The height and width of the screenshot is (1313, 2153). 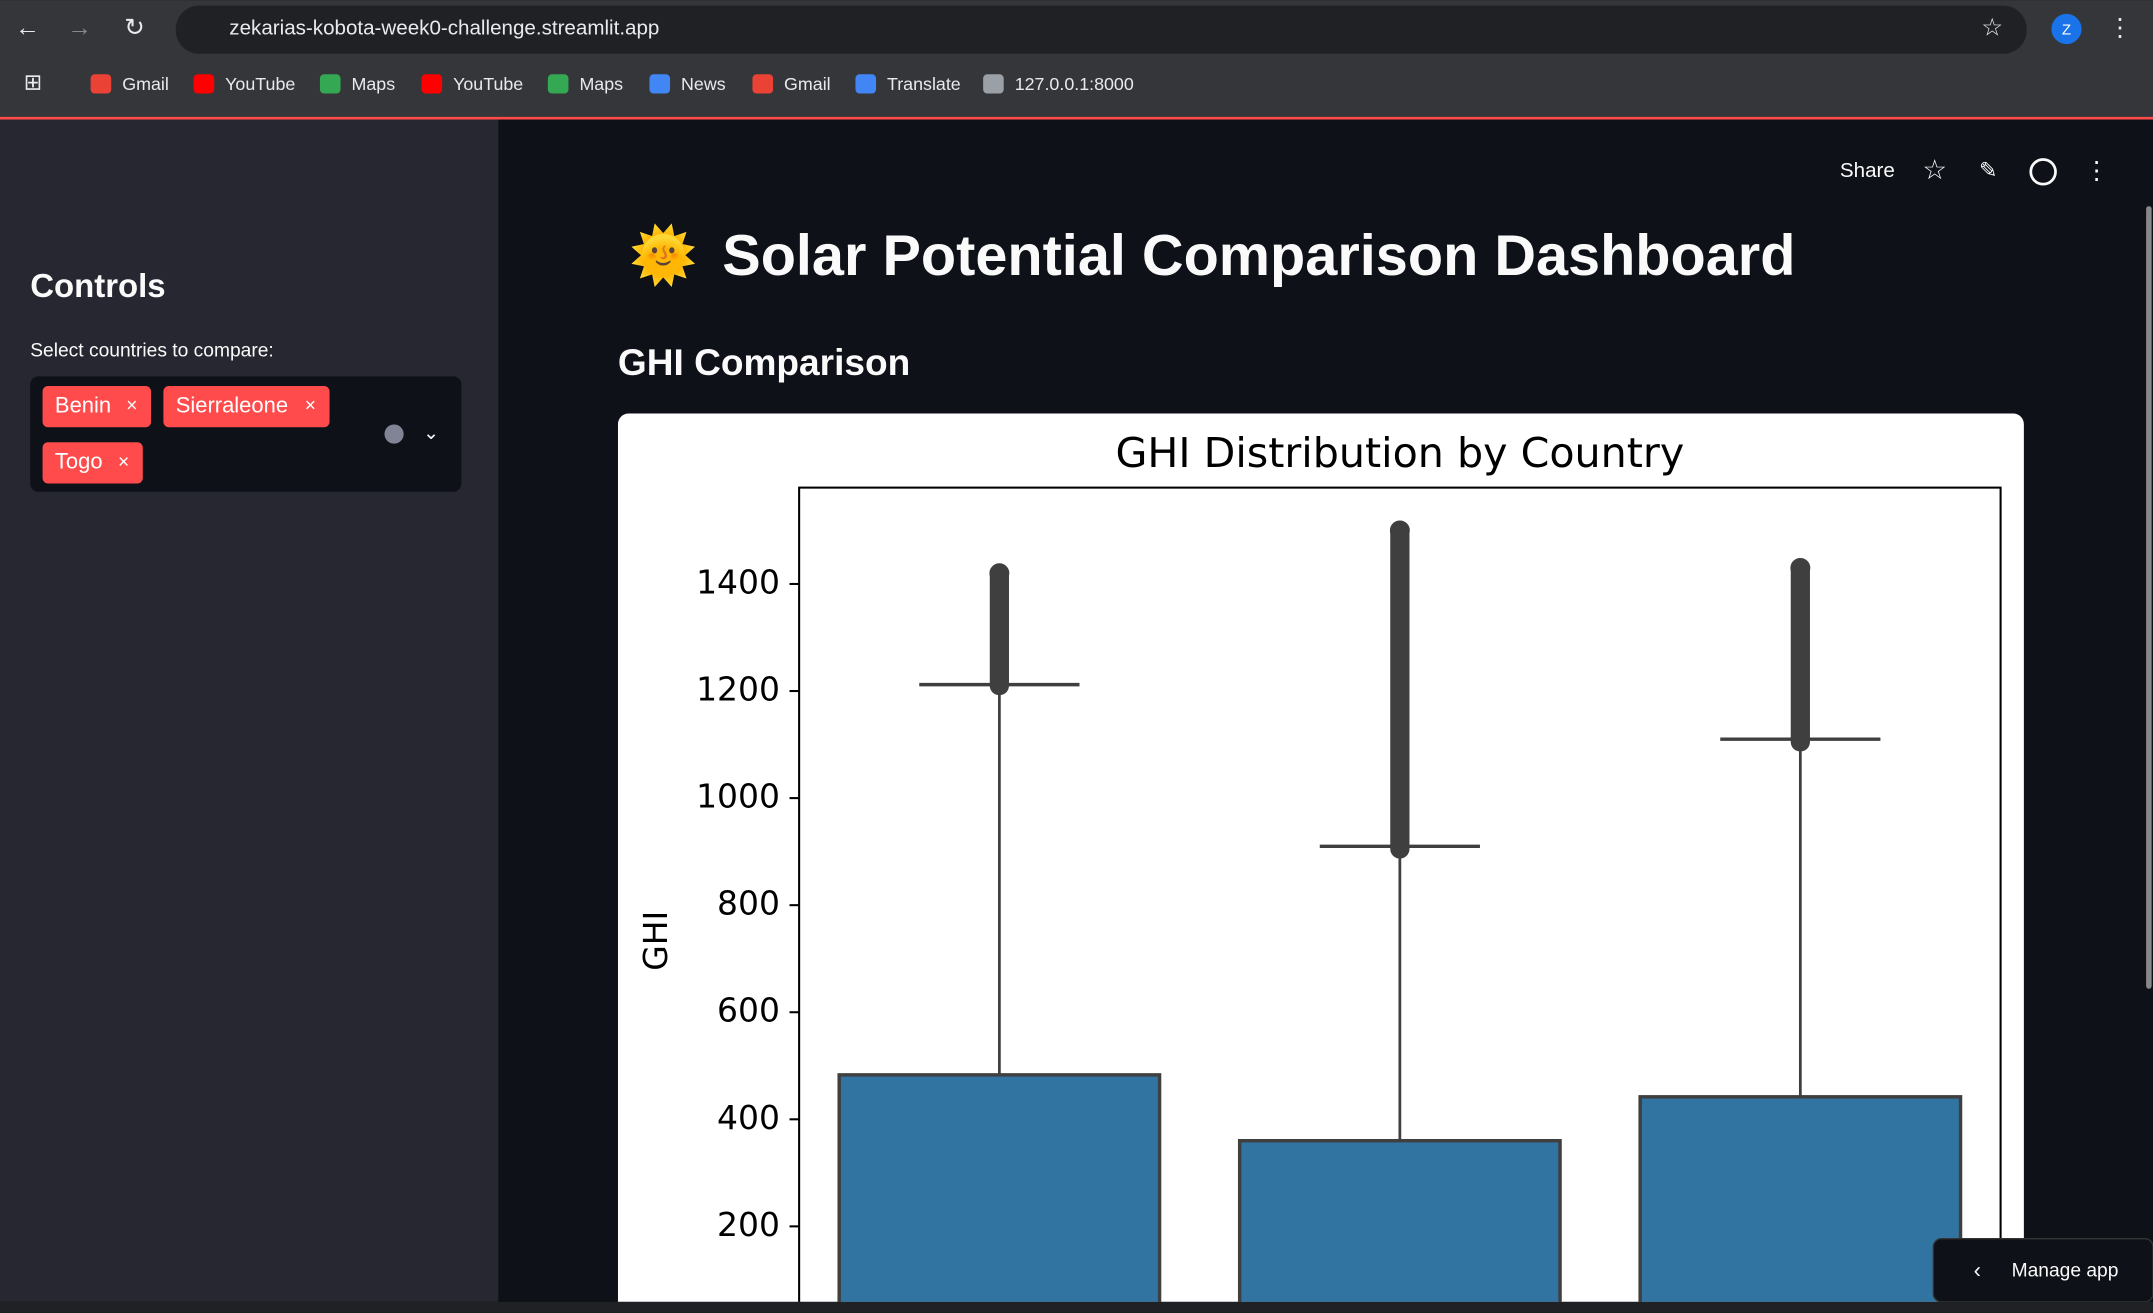 What do you see at coordinates (2043, 172) in the screenshot?
I see `github-button` at bounding box center [2043, 172].